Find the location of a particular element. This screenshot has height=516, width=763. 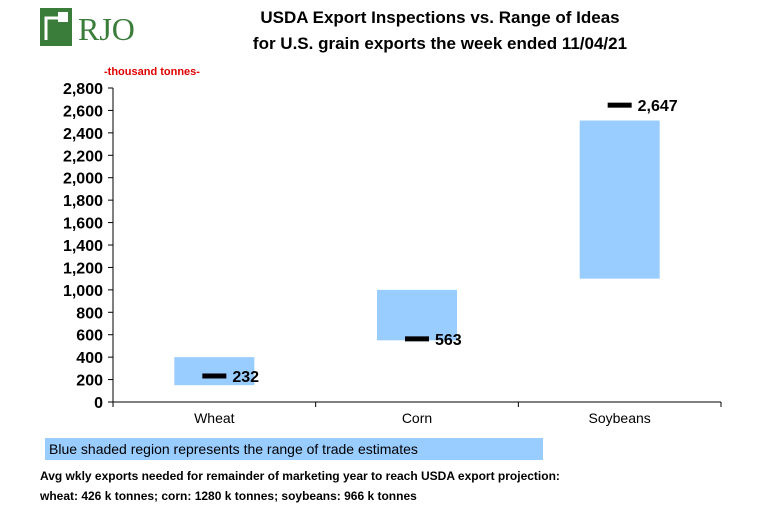

y-tick-label: 0 is located at coordinates (98, 403).